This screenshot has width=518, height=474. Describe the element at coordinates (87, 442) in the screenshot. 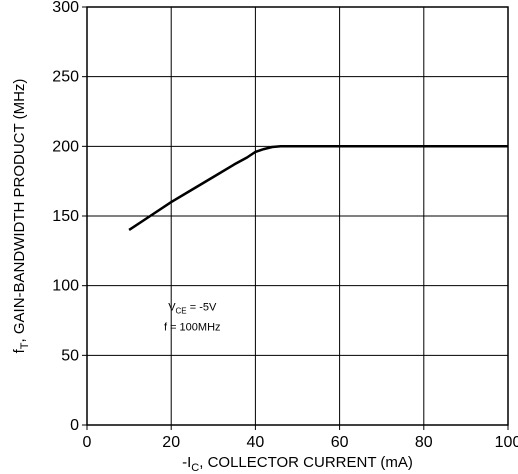

I see `x-tick-label: 0` at that location.